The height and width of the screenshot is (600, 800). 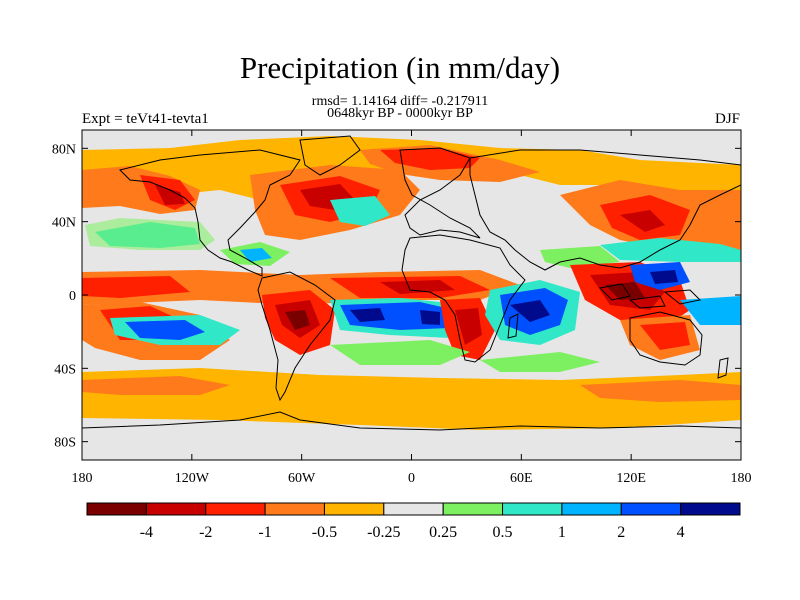 I want to click on plot-title: Precipitation (in mm/day), so click(x=400, y=67).